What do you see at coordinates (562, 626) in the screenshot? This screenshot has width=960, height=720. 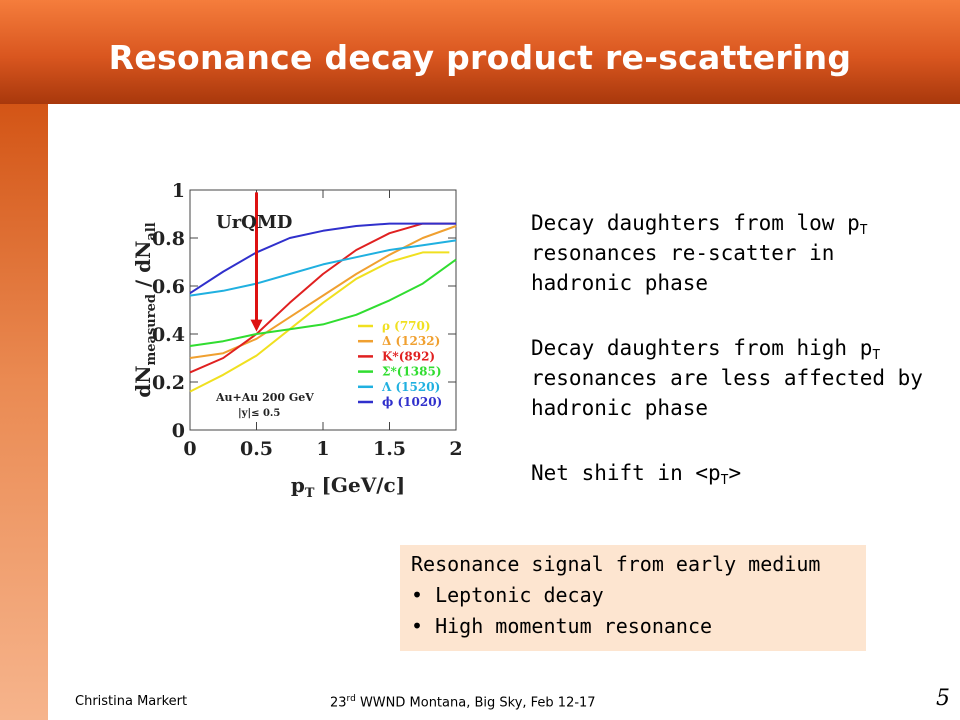 I see `summary-bullet-momentum: • High momentum resonance` at bounding box center [562, 626].